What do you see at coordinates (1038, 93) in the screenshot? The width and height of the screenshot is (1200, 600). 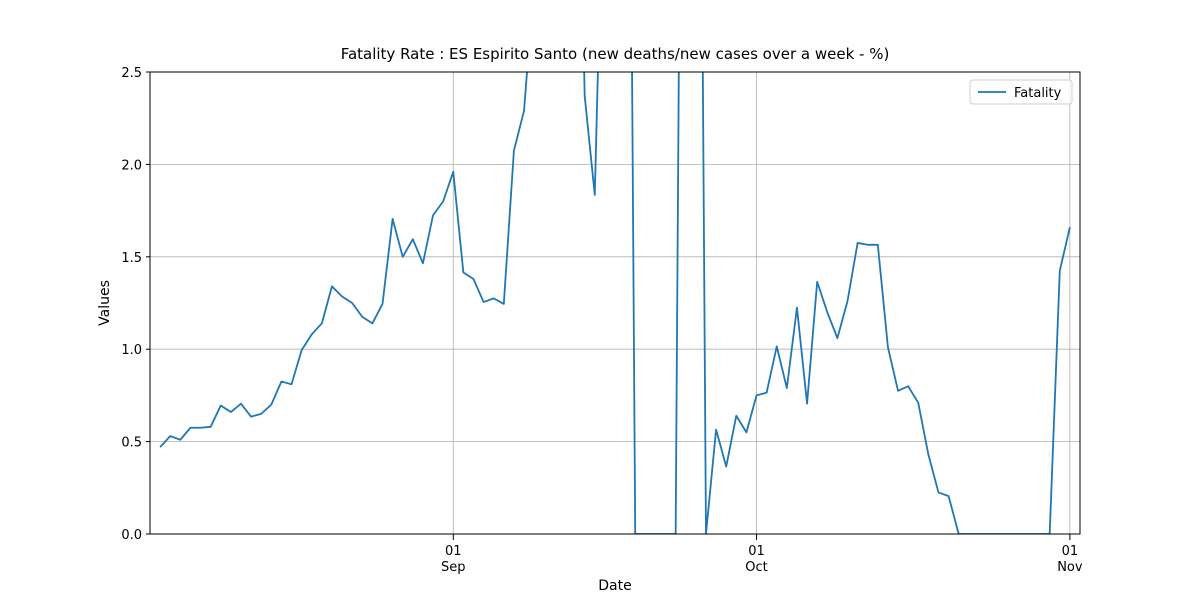 I see `legend-label: Fatality` at bounding box center [1038, 93].